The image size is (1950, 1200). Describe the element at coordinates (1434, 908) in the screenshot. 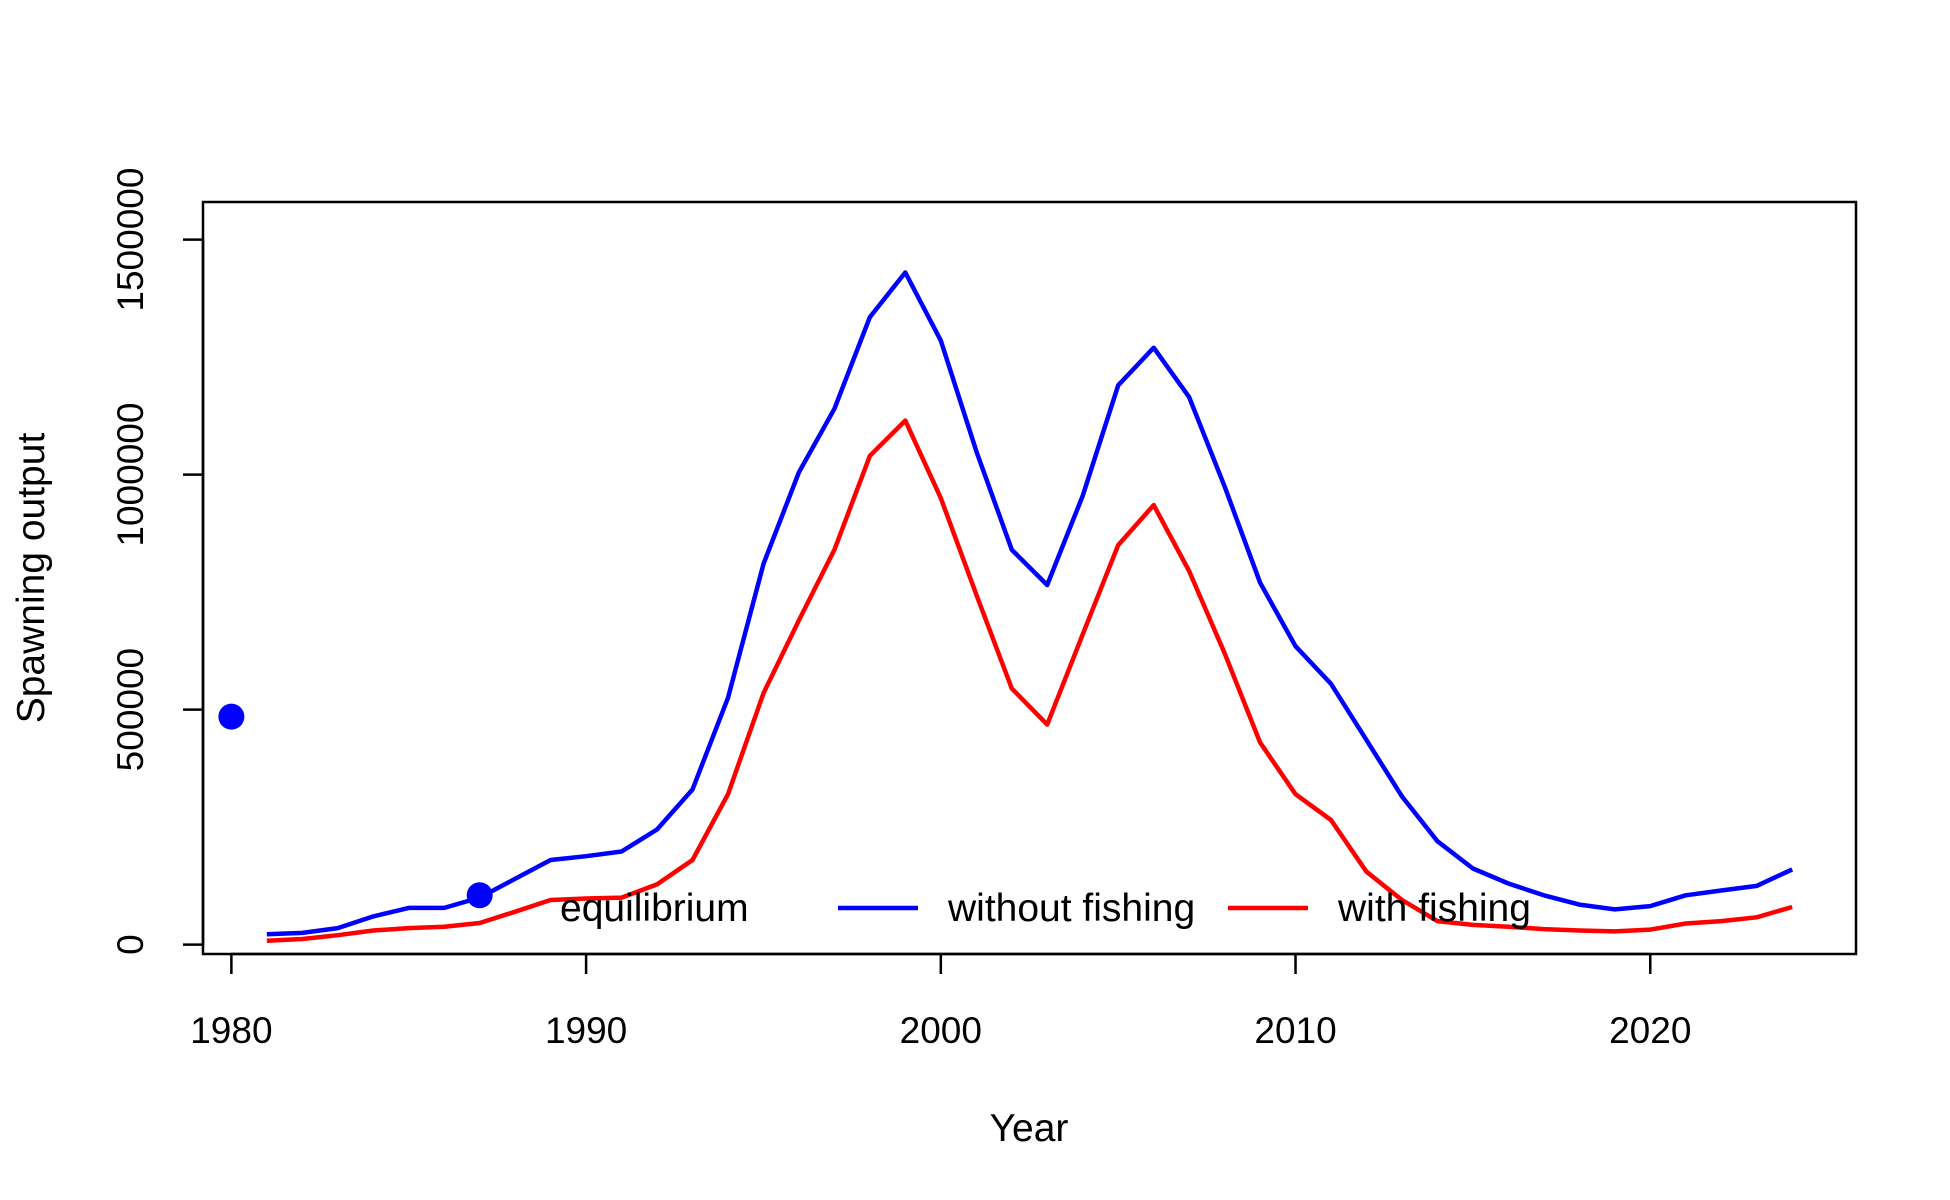

I see `legend-label: with fishing` at that location.